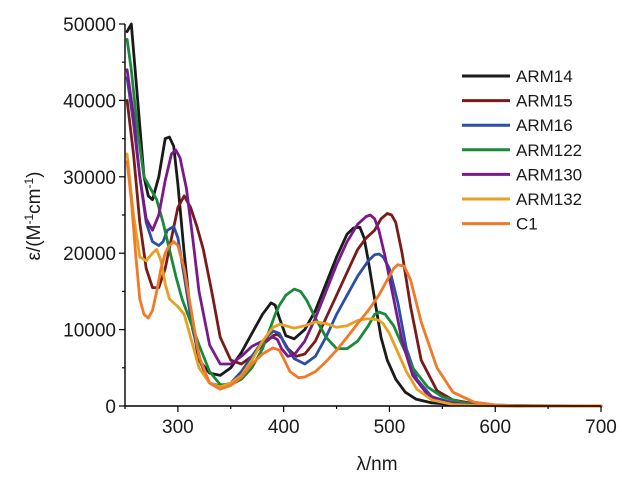 The image size is (622, 479). What do you see at coordinates (549, 199) in the screenshot?
I see `legend-label: ARM132` at bounding box center [549, 199].